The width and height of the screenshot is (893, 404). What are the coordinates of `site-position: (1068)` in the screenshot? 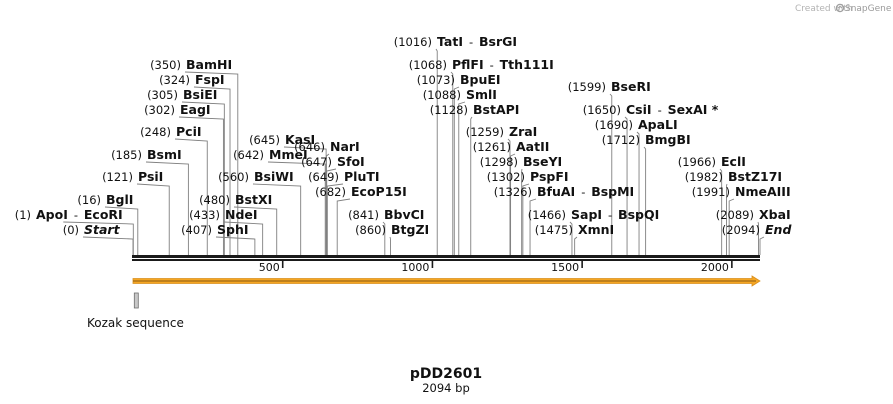 It's located at (428, 65).